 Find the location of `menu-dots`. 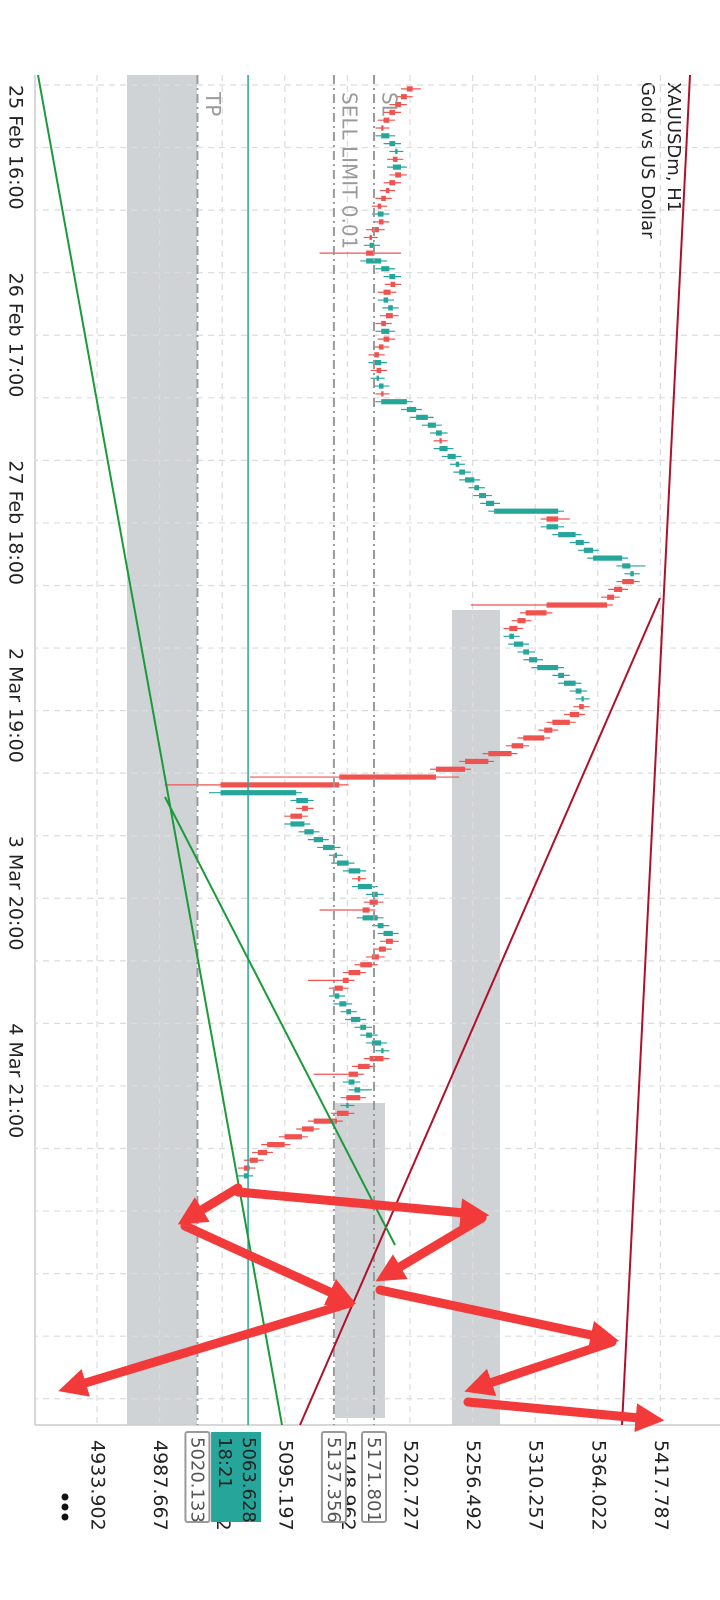

menu-dots is located at coordinates (65, 1507).